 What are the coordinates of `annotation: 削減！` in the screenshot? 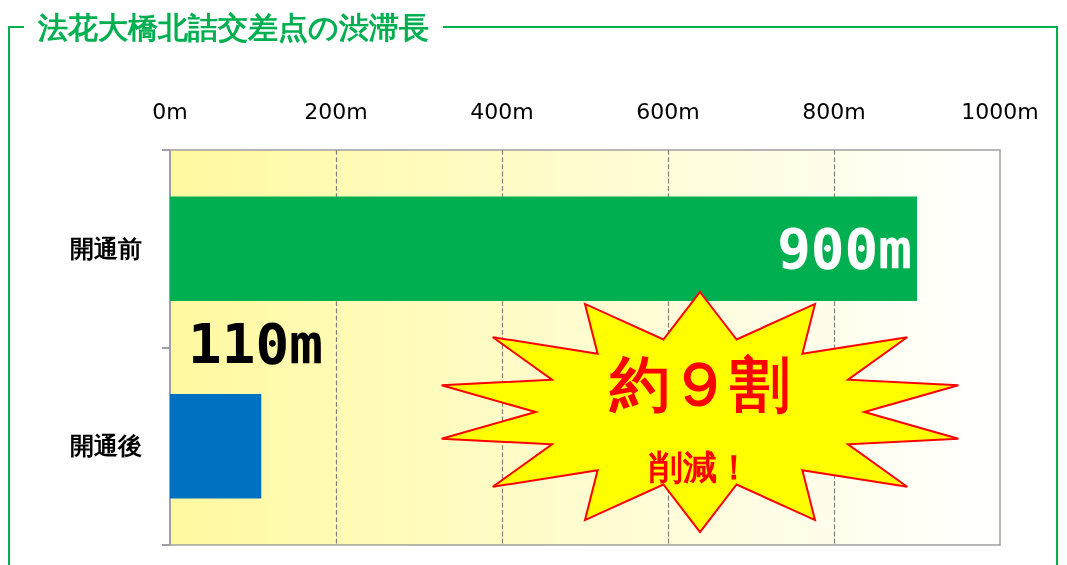 It's located at (700, 467).